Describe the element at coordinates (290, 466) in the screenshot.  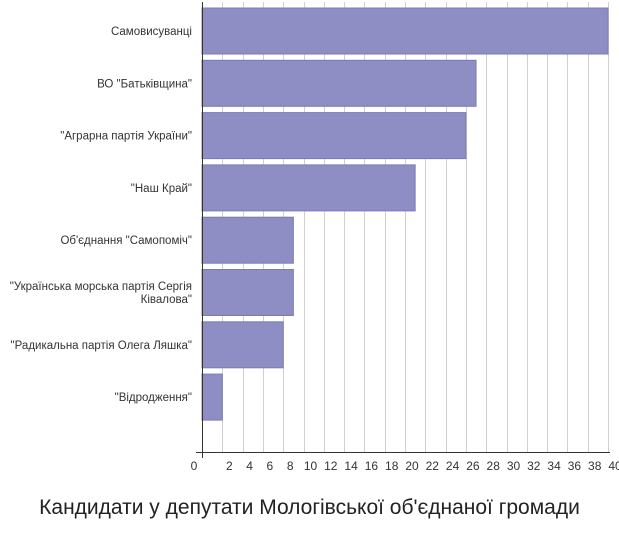
I see `x-tick-label: 8` at that location.